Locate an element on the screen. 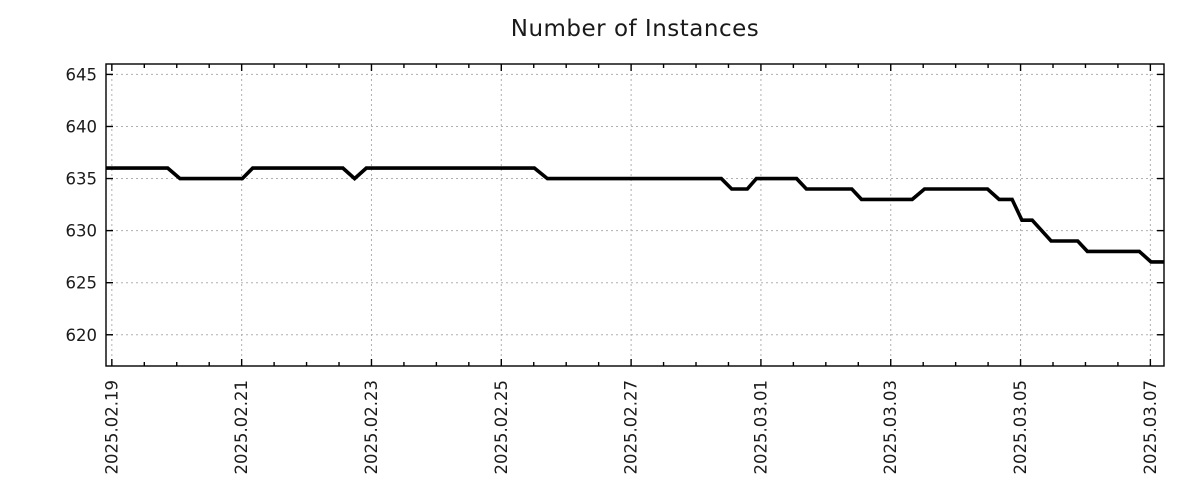 Image resolution: width=1200 pixels, height=500 pixels. x-tick-label: 2025.02.23 is located at coordinates (371, 427).